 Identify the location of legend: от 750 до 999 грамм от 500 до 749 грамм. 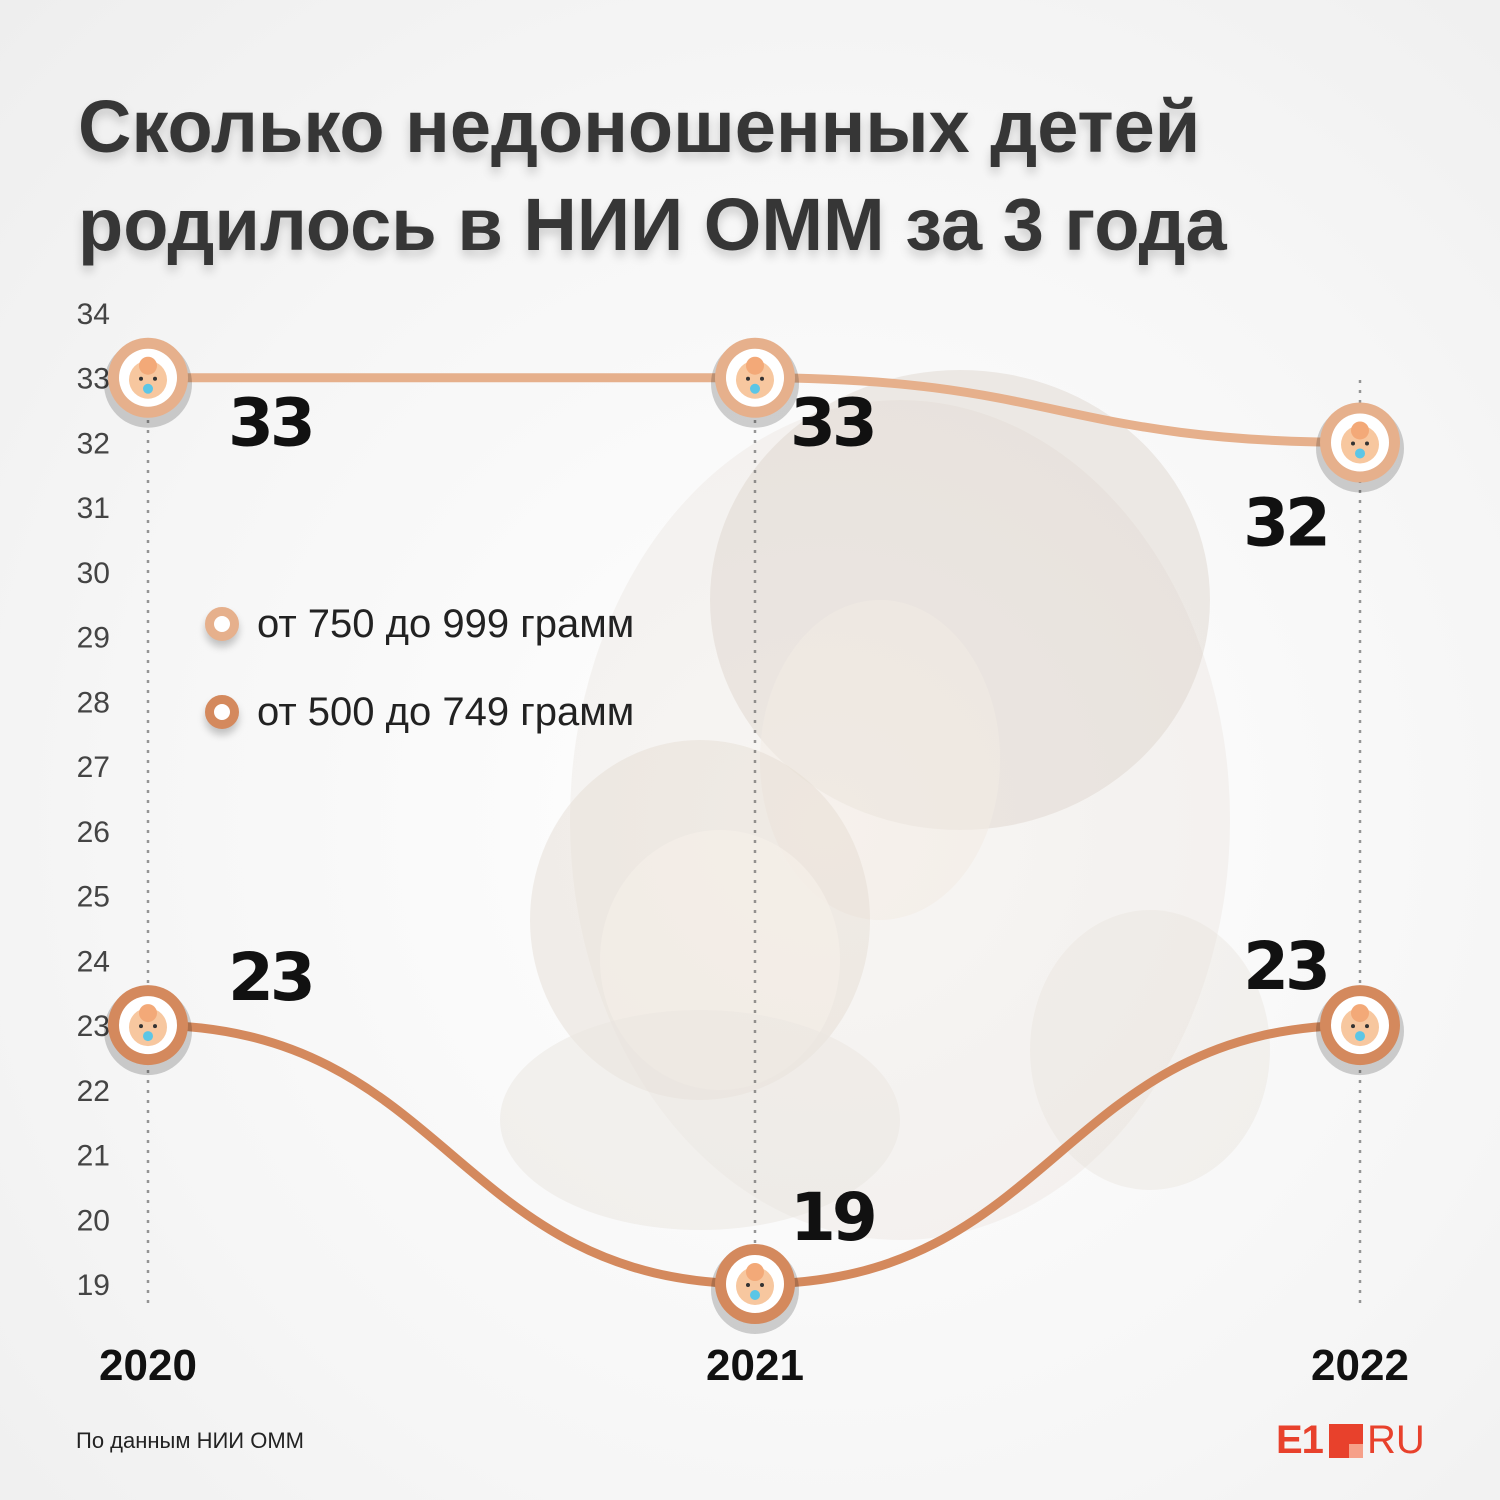
(419, 684).